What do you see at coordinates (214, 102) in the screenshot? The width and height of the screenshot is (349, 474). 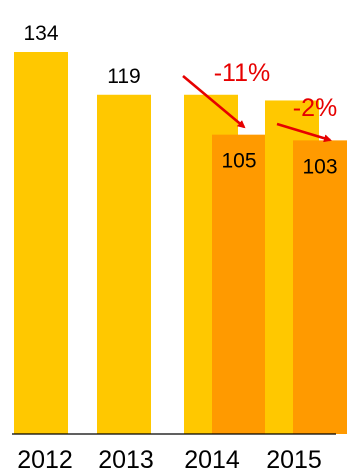 I see `annotation-arrow-2014` at bounding box center [214, 102].